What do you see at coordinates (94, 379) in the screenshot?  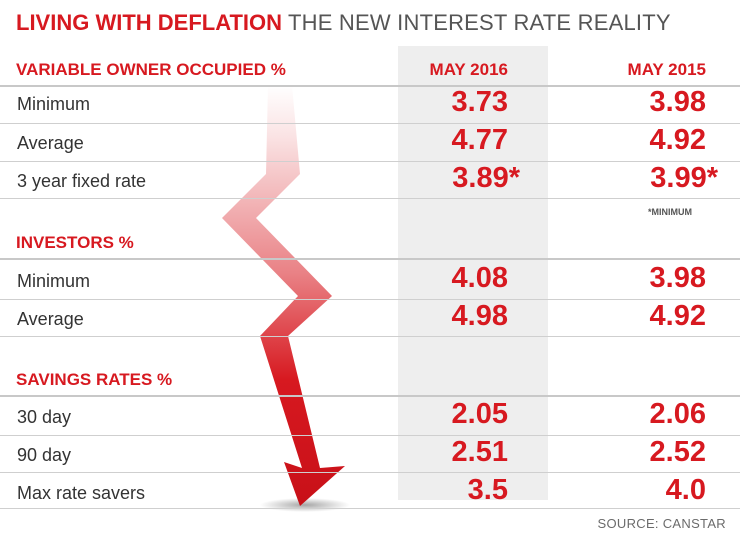 I see `section-header: SAVINGS RATES %` at bounding box center [94, 379].